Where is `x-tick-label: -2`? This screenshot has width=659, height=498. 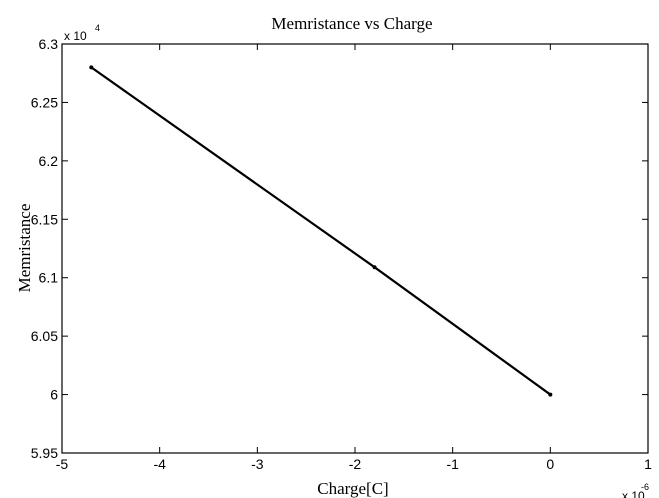 x-tick-label: -2 is located at coordinates (355, 464).